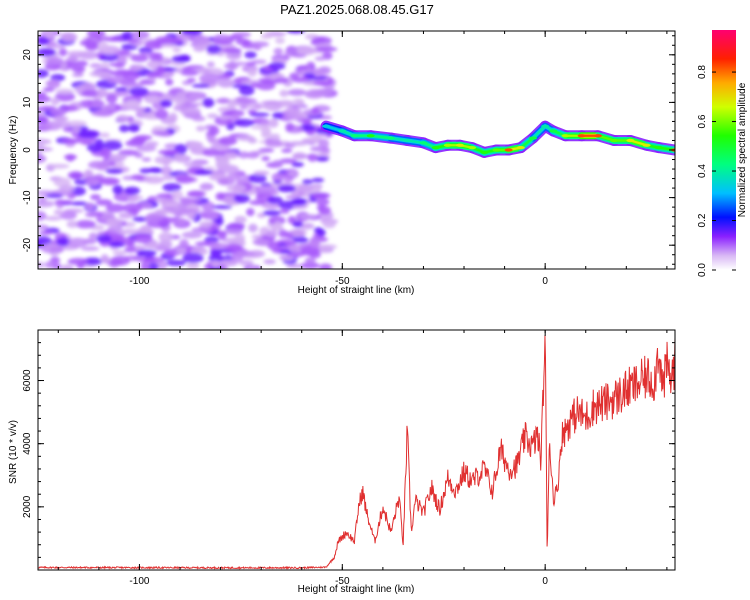  I want to click on spectrogram-y-tick-label: 0, so click(27, 150).